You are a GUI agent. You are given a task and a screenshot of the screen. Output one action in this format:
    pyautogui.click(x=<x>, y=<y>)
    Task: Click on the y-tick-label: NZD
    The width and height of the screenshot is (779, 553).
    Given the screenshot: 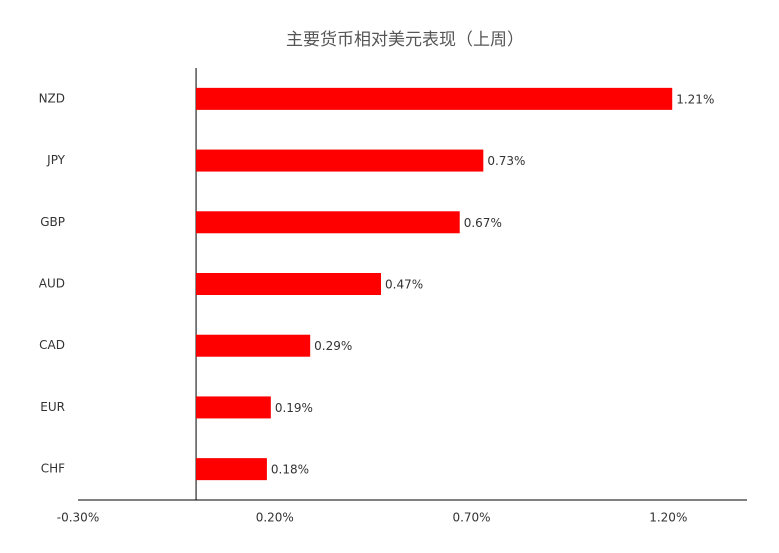 What is the action you would take?
    pyautogui.click(x=52, y=98)
    